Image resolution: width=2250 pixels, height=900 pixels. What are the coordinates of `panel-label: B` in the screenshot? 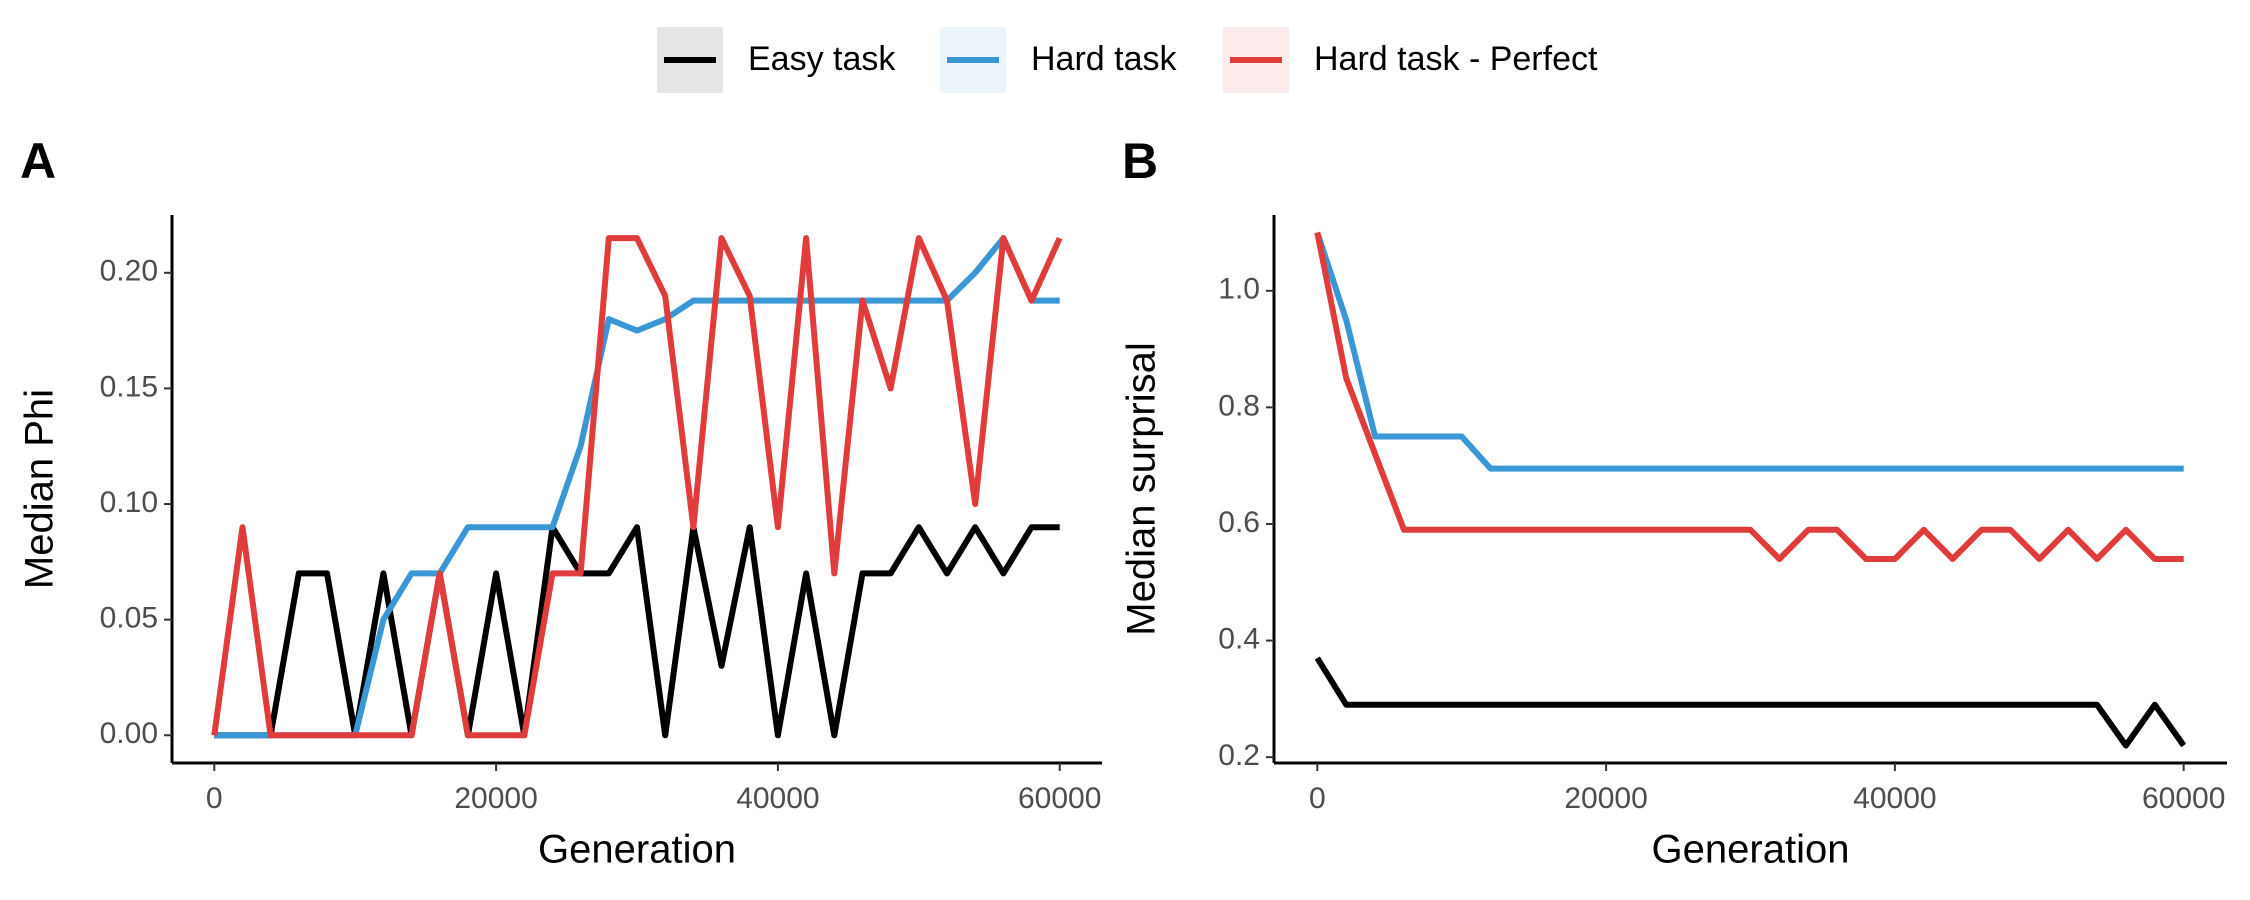 It's located at (1140, 161).